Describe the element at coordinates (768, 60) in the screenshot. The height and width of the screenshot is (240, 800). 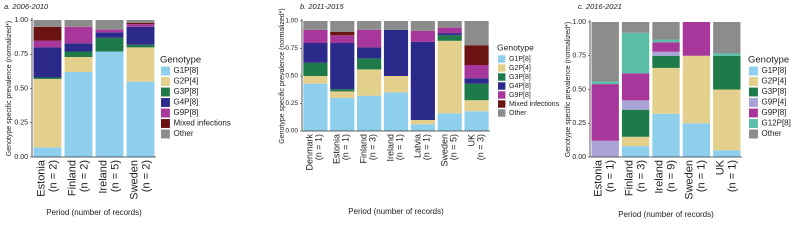
I see `legend-title: Genotype` at that location.